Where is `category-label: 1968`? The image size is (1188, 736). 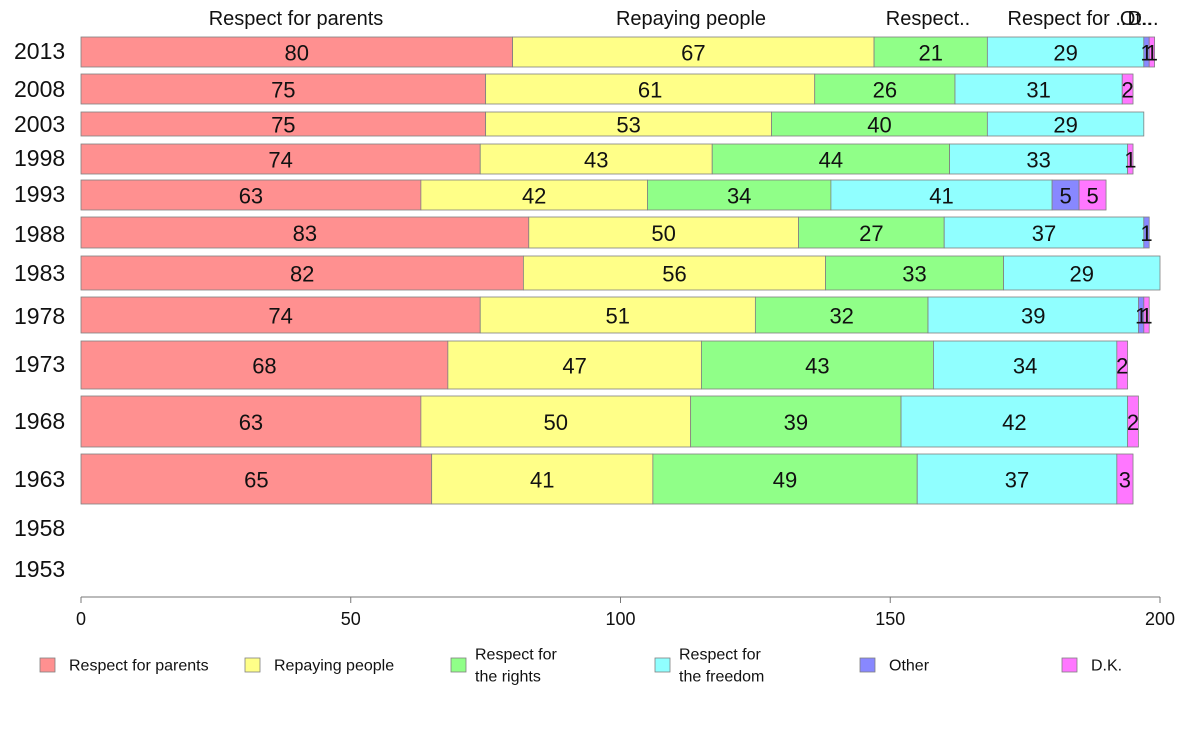 category-label: 1968 is located at coordinates (39, 421).